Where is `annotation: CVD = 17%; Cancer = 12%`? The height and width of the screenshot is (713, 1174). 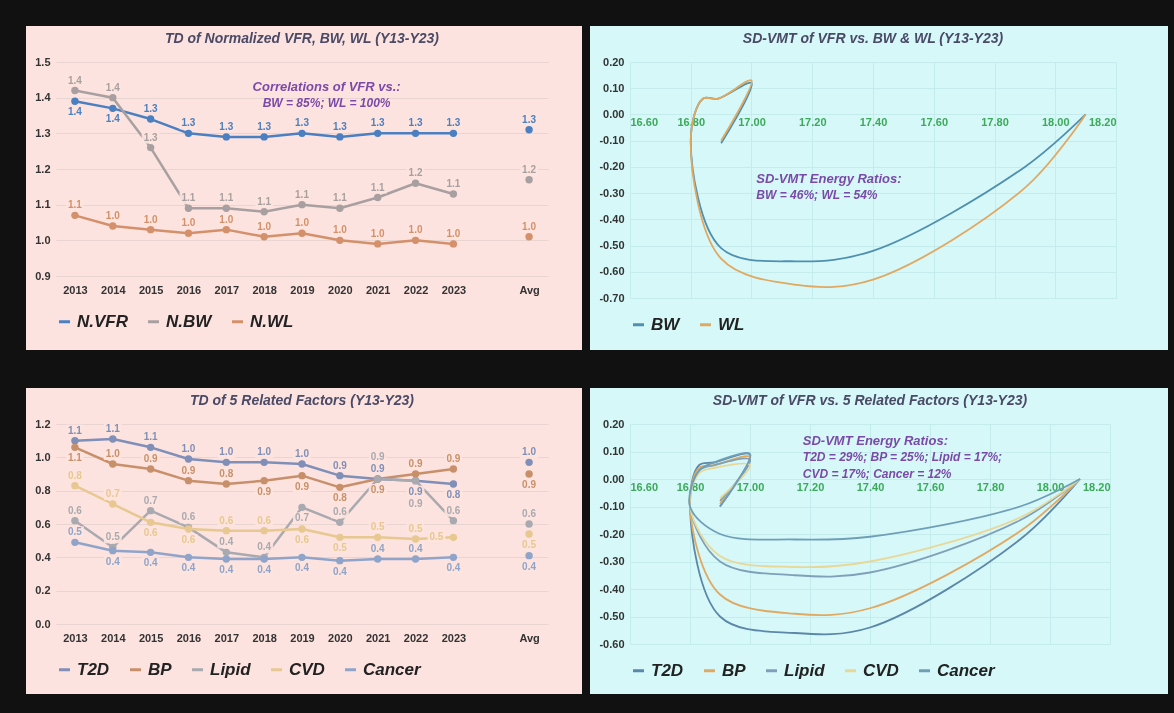 annotation: CVD = 17%; Cancer = 12% is located at coordinates (877, 474).